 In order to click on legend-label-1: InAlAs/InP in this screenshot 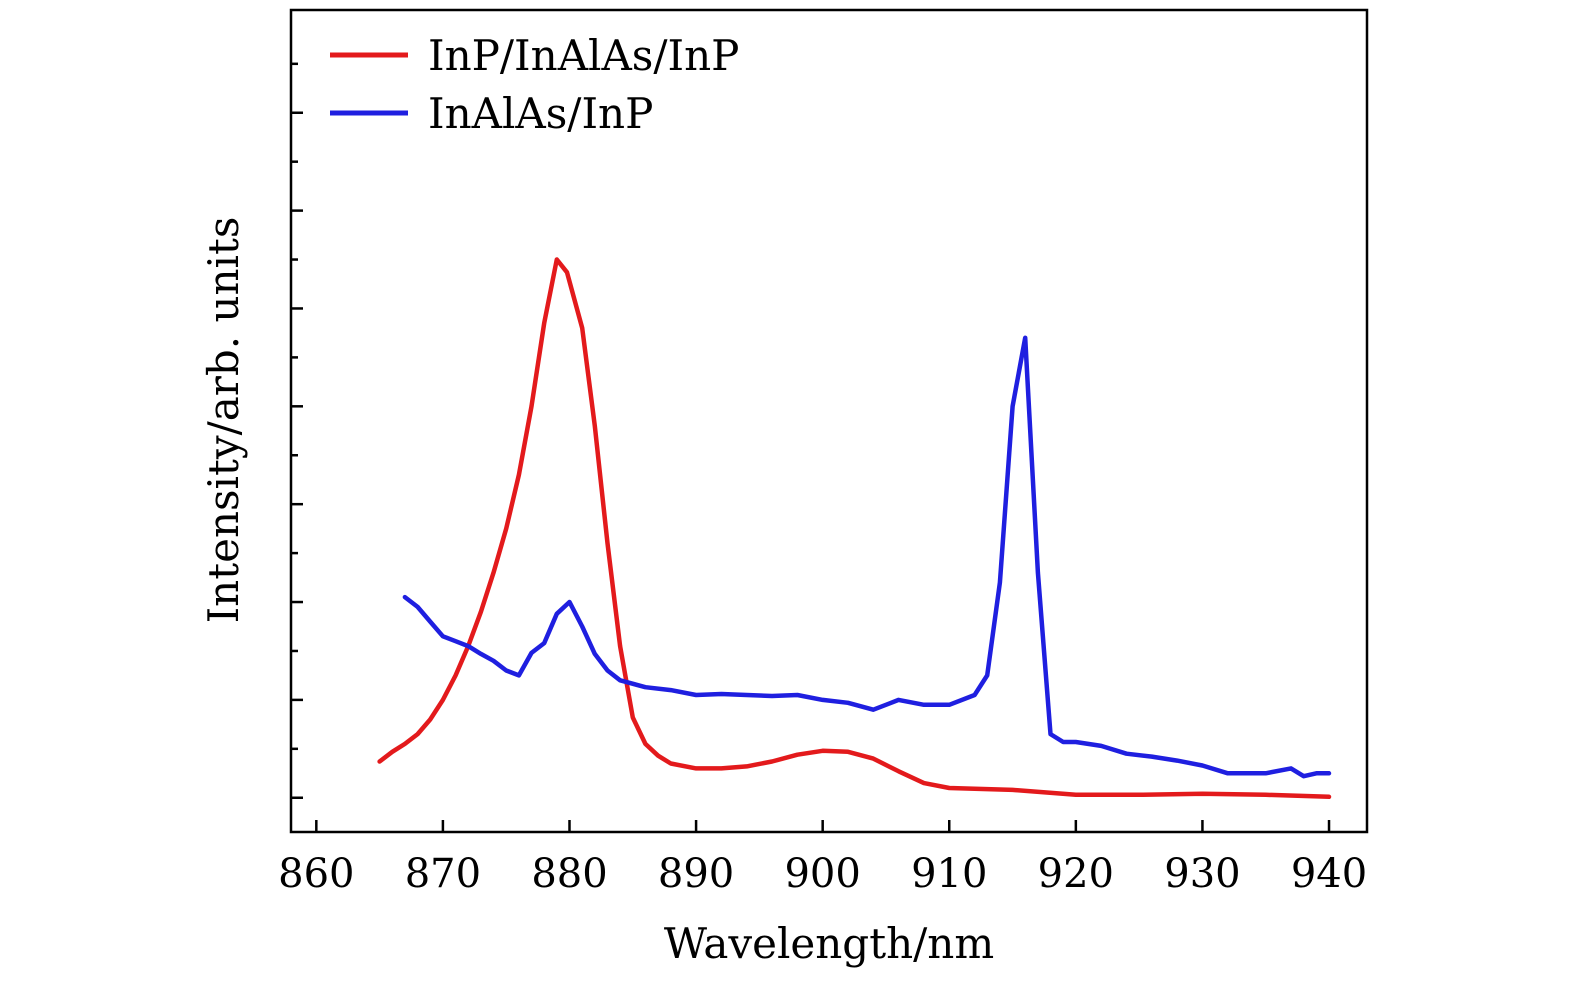, I will do `click(540, 113)`.